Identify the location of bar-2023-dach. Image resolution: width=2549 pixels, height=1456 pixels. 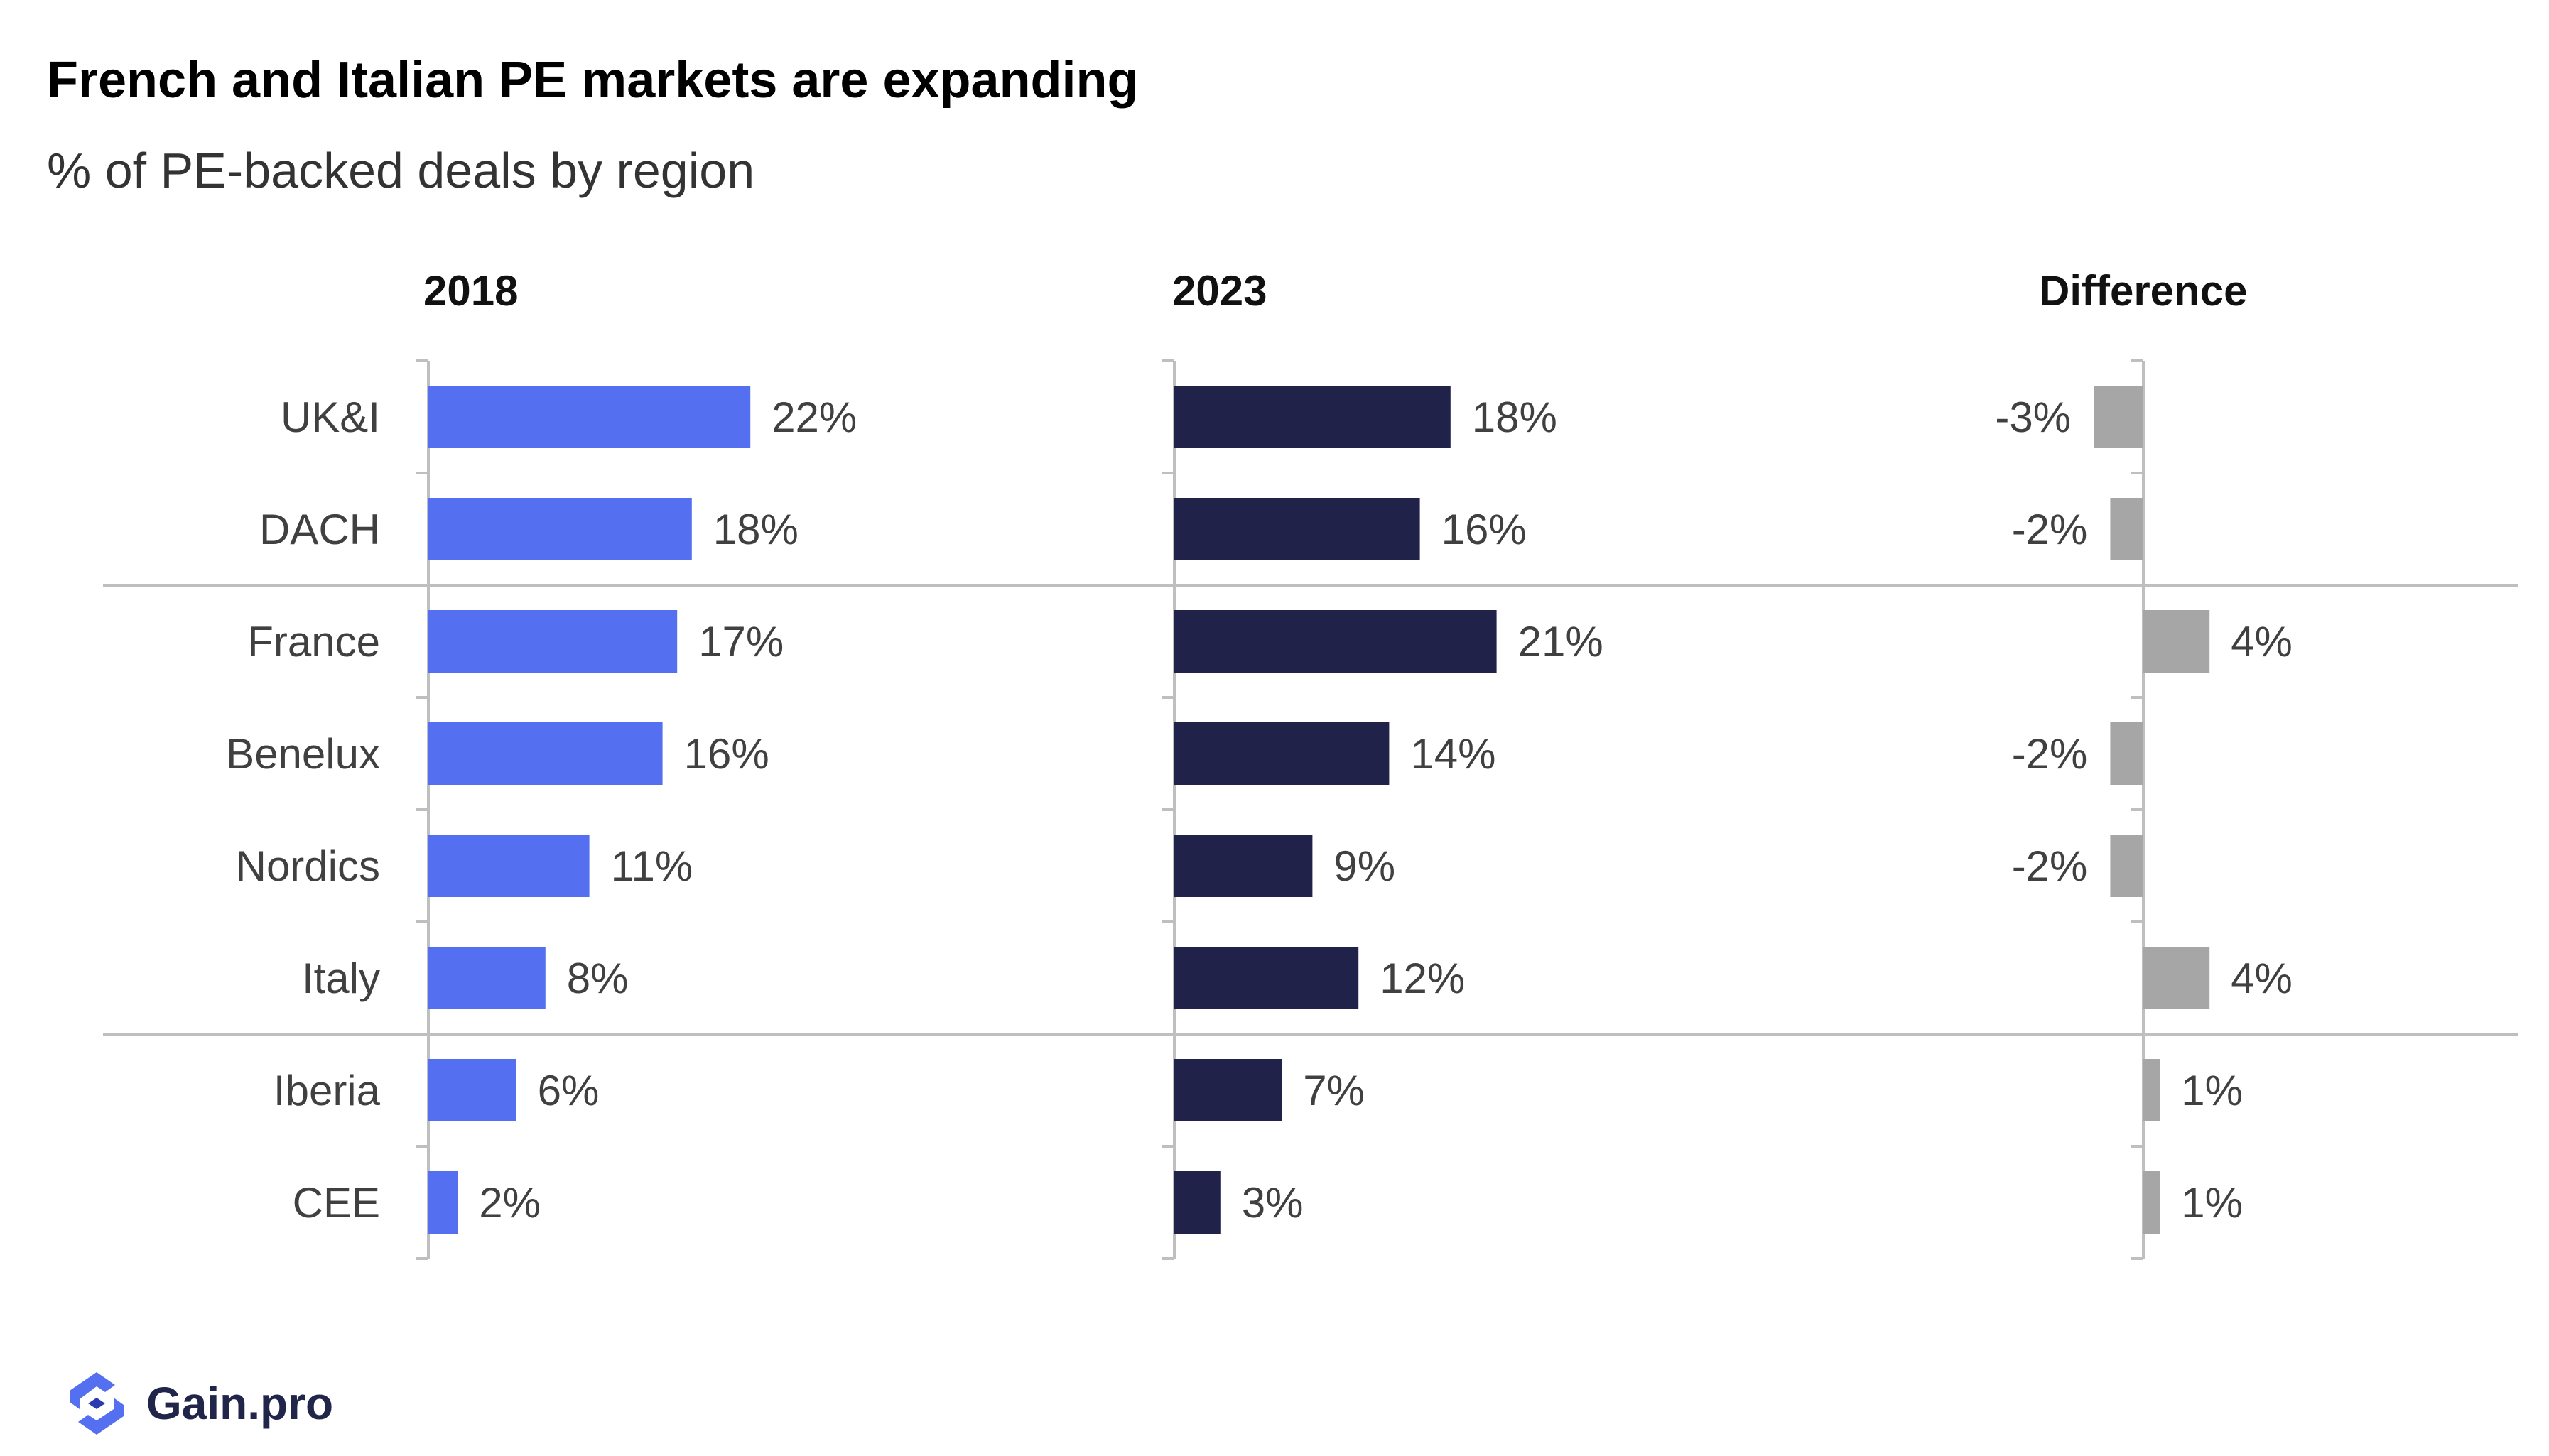
(1297, 529).